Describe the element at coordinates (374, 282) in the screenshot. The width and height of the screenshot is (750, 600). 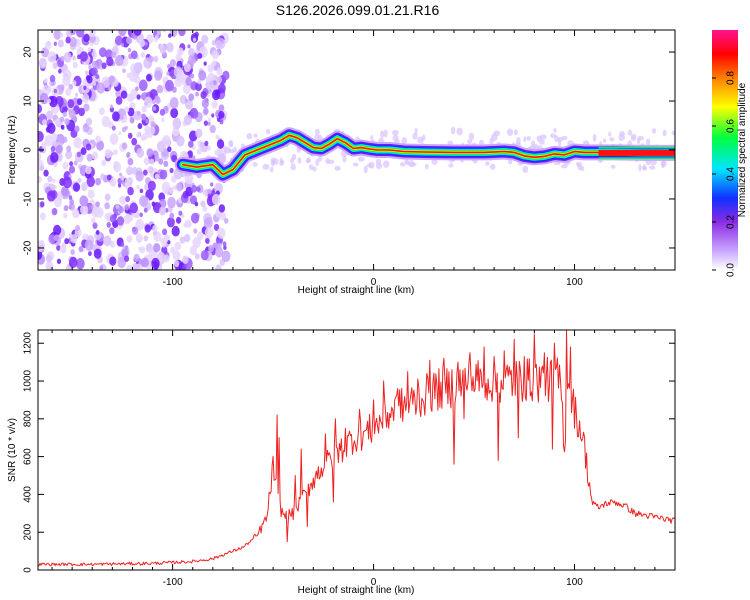
I see `spectrogram-x-tick-label: 0` at that location.